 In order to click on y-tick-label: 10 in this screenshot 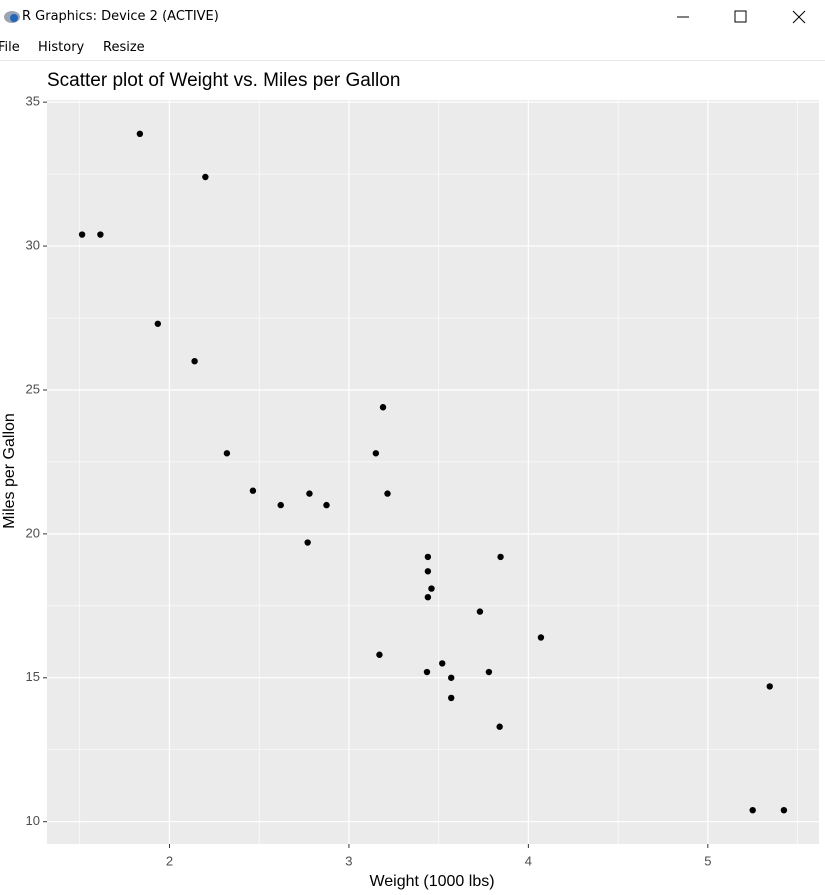, I will do `click(33, 820)`.